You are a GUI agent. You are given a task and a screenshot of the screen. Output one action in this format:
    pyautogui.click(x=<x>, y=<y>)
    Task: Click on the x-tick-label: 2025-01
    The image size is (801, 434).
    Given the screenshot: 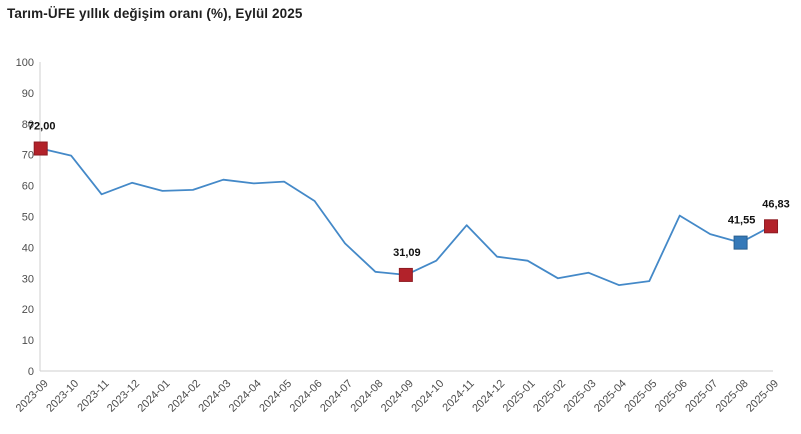 What is the action you would take?
    pyautogui.click(x=519, y=396)
    